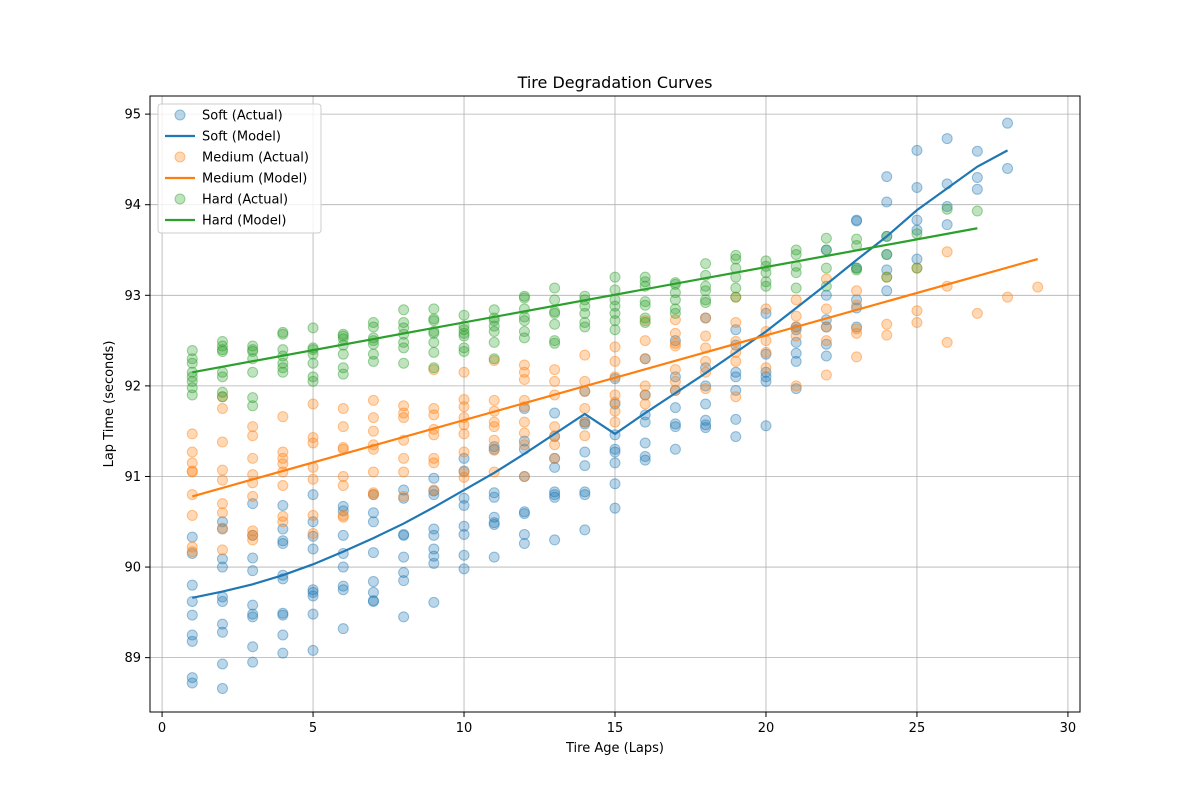  I want to click on x-tick-label: 5, so click(313, 728).